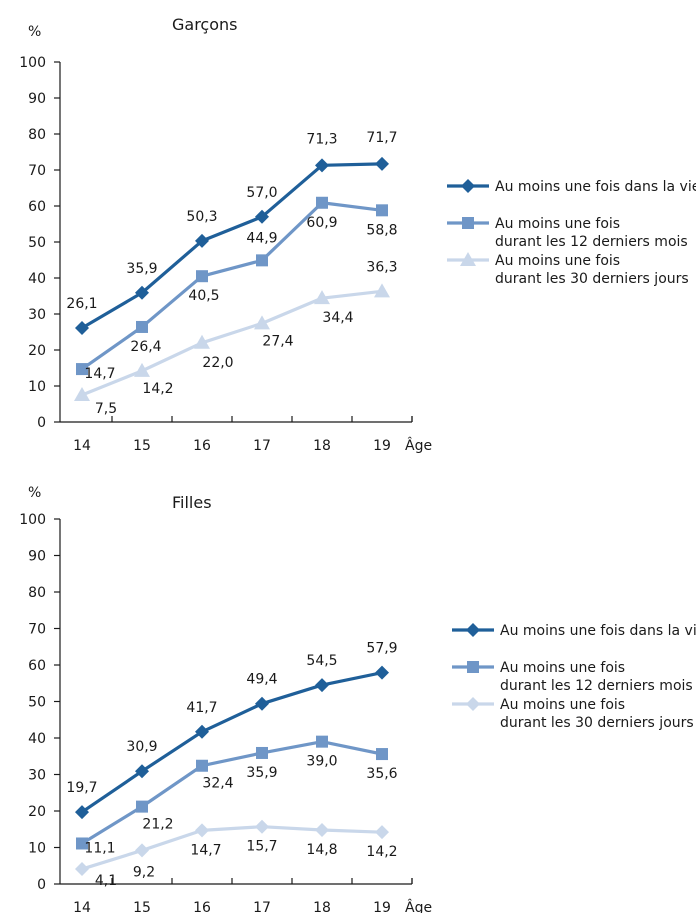 The height and width of the screenshot is (913, 696). I want to click on legend-label: durant les 30 derniers jours, so click(597, 723).